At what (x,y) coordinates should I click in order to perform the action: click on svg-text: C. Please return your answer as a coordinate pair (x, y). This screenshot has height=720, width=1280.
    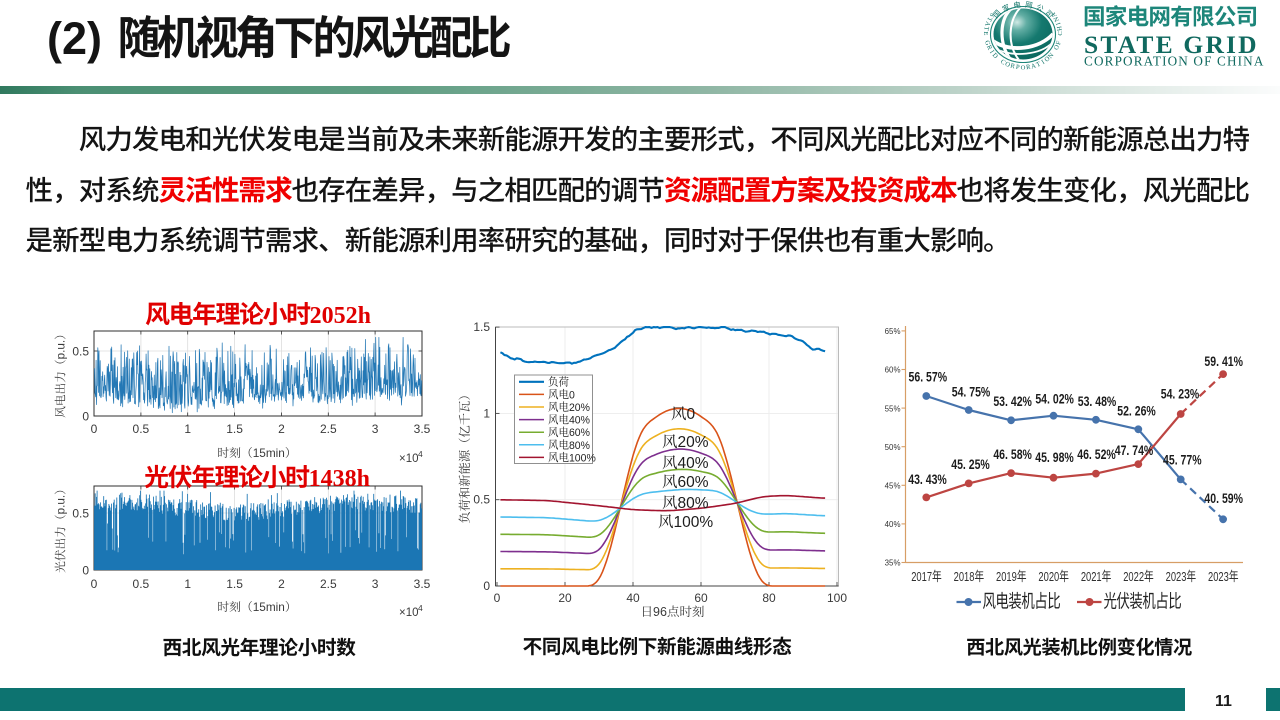
    Looking at the image, I should click on (1003, 62).